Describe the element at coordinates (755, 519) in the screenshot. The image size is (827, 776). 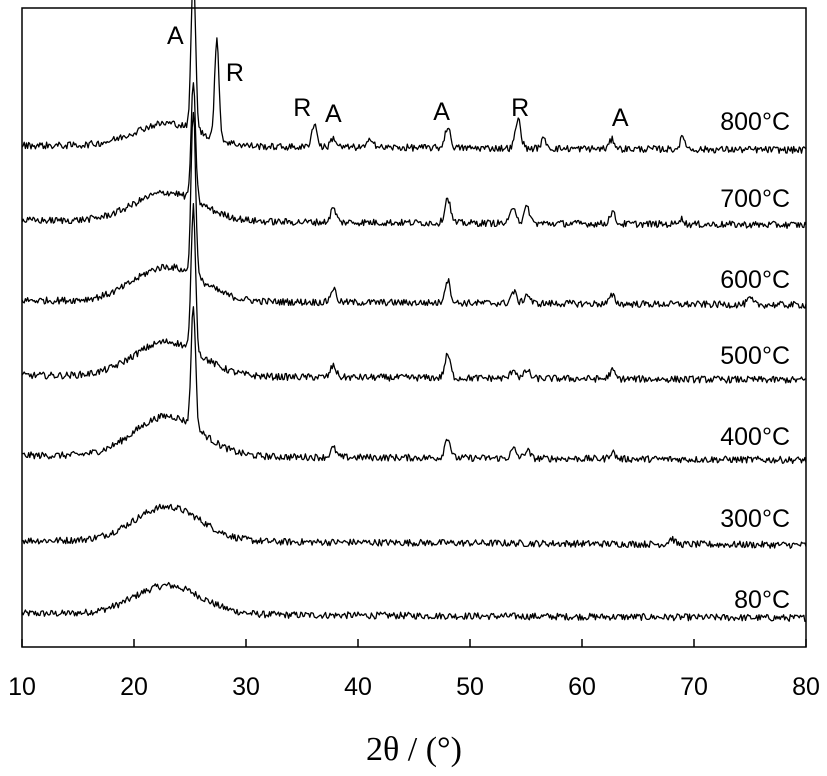
I see `series-label: 300°C` at that location.